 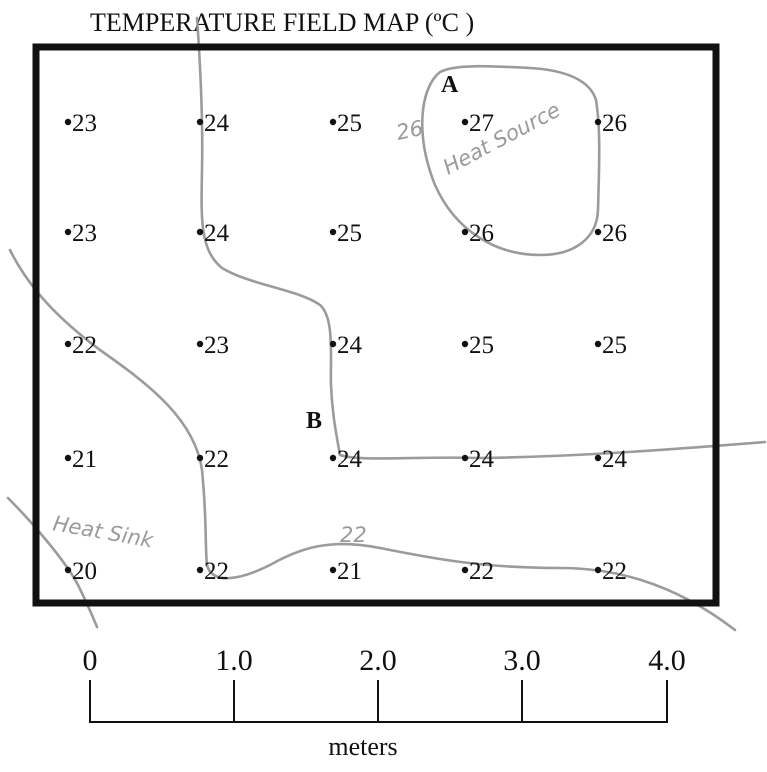 I want to click on map-title: TEMPERATURE FIELD MAP (ºC ), so click(x=282, y=22).